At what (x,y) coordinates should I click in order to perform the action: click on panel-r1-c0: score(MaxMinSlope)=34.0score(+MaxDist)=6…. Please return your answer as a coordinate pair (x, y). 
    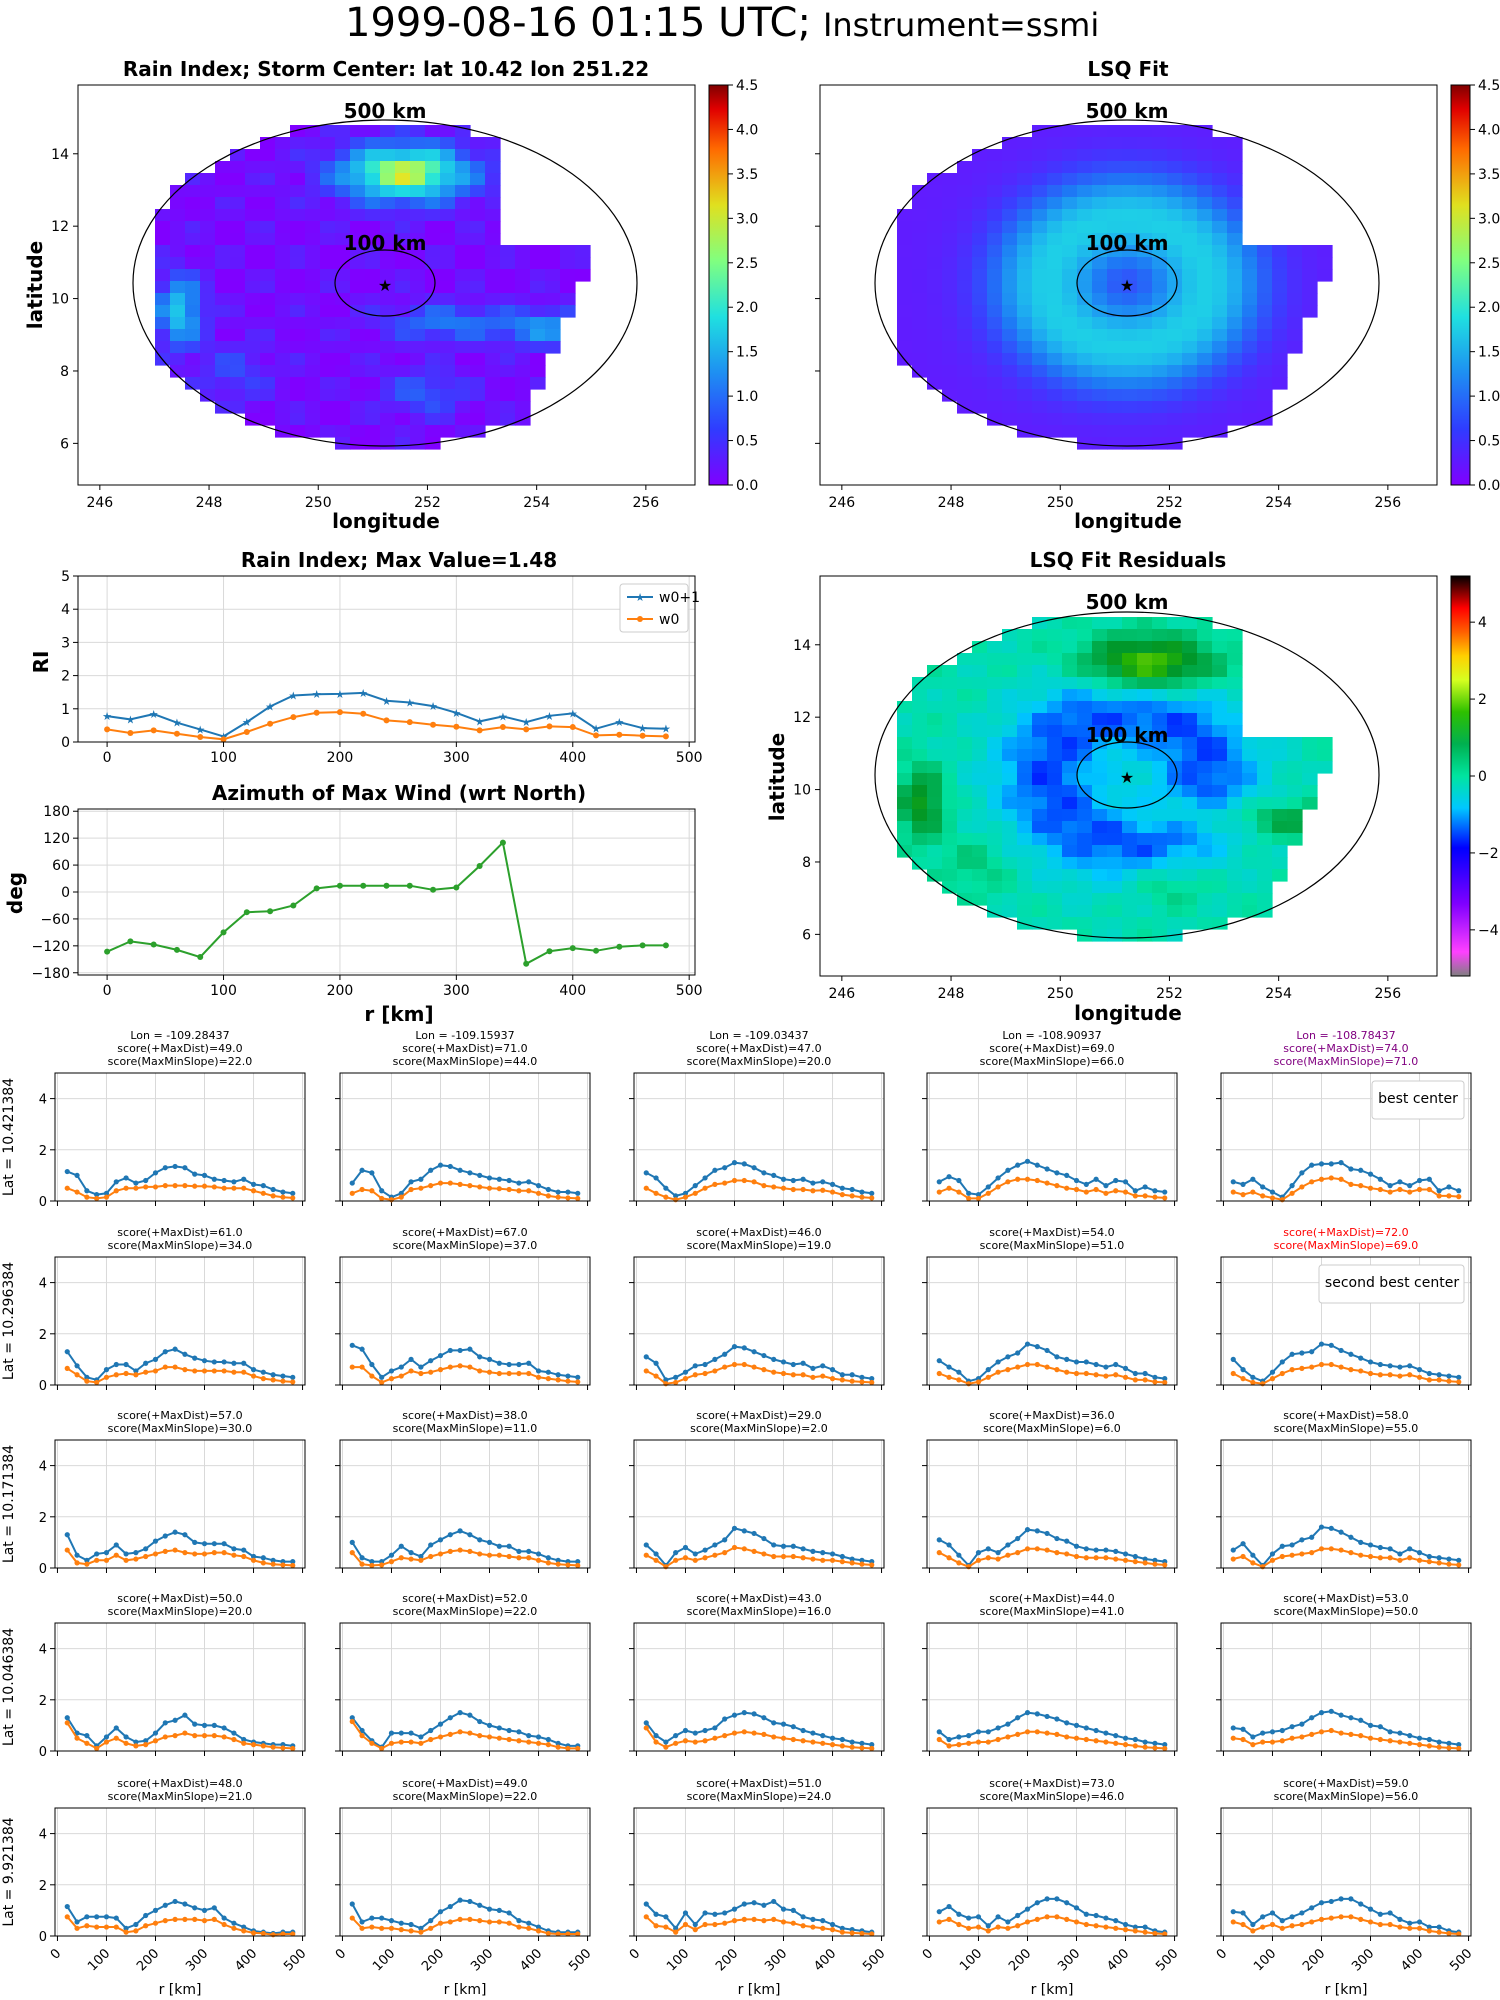
    Looking at the image, I should click on (153, 1310).